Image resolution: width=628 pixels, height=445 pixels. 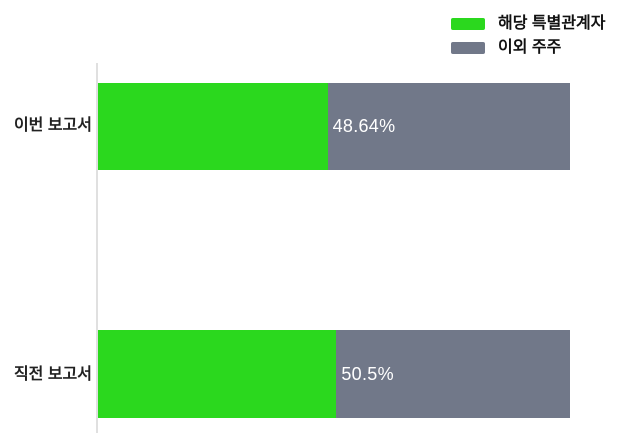 I want to click on value-label: 48.64%, so click(x=364, y=126).